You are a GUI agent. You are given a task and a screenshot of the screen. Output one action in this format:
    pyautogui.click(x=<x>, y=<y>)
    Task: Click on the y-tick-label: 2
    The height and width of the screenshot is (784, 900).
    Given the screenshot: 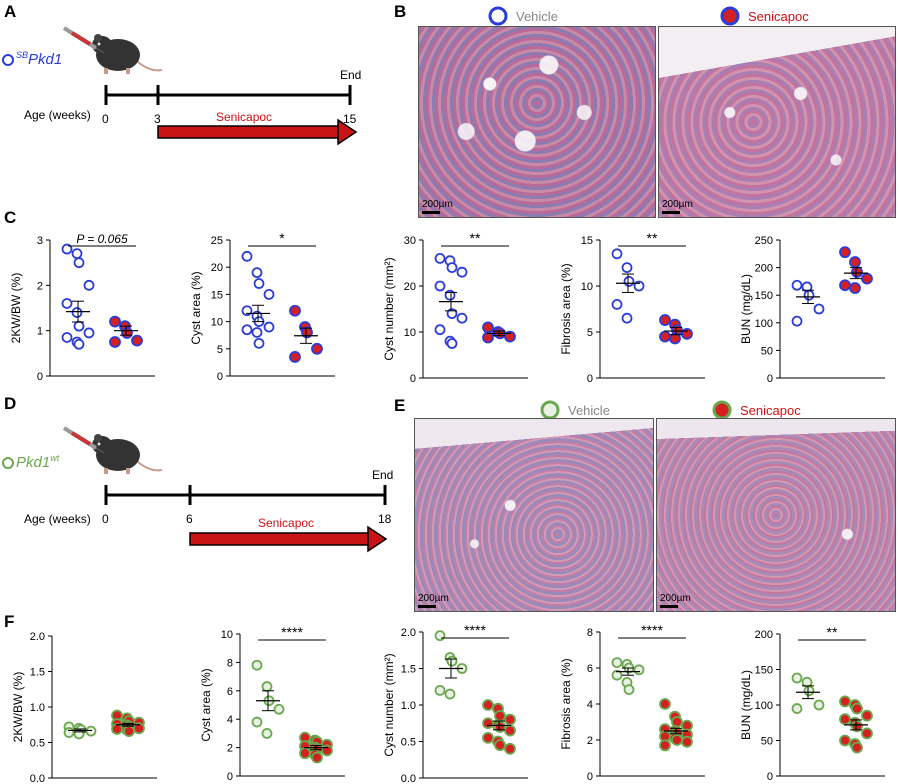 What is the action you would take?
    pyautogui.click(x=590, y=741)
    